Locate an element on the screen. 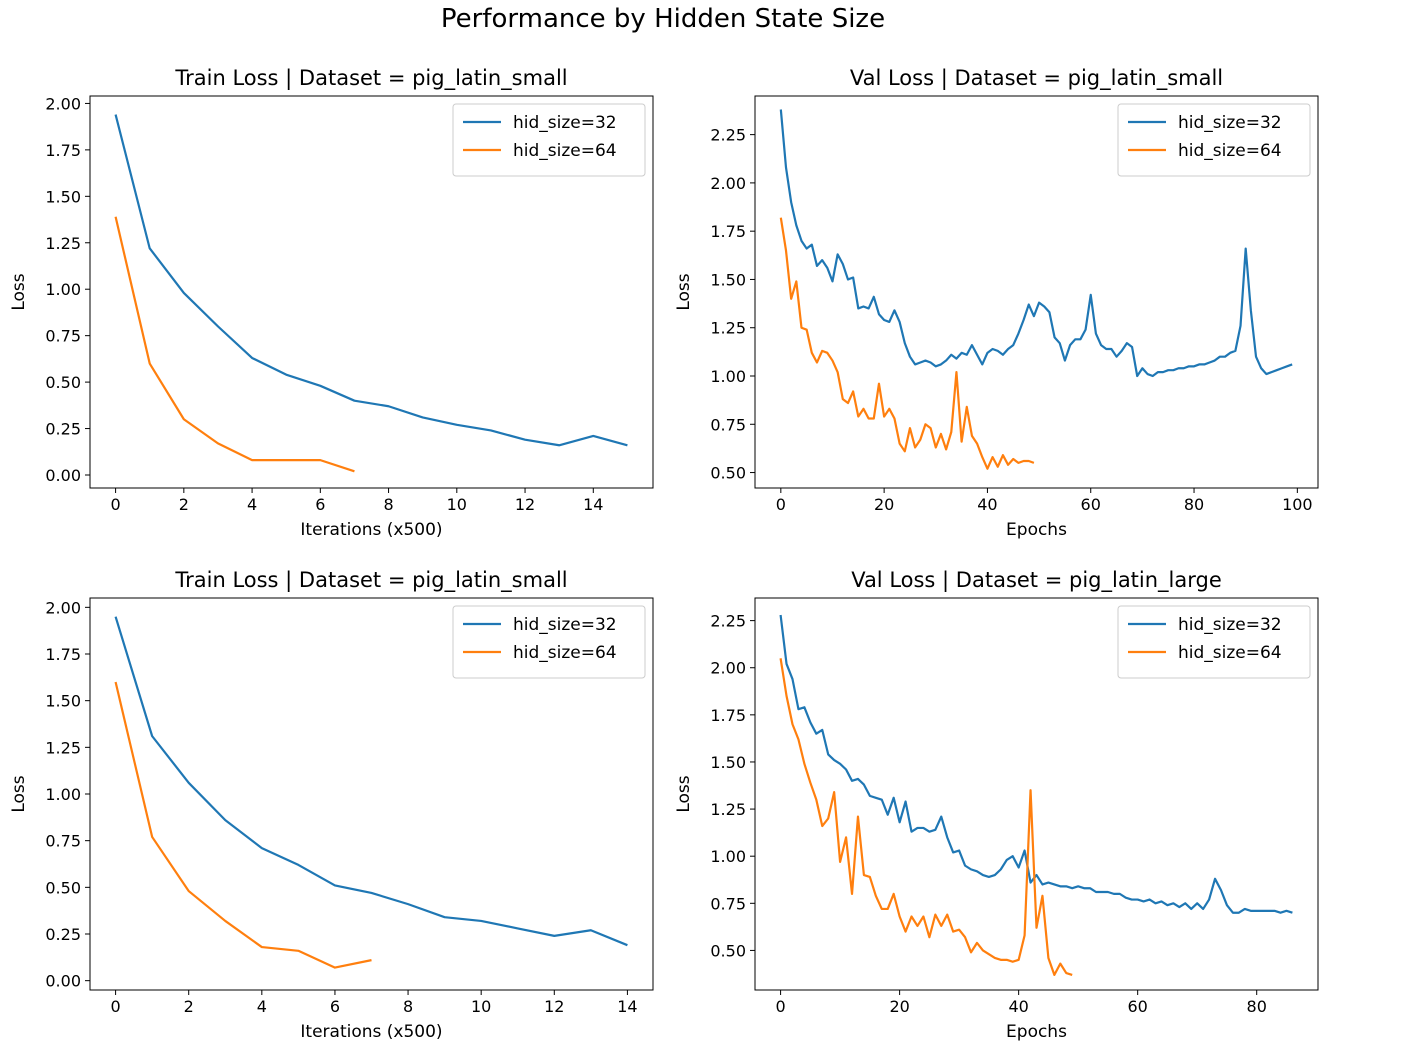 The height and width of the screenshot is (1063, 1410). x-tick-label: 100 is located at coordinates (1297, 504).